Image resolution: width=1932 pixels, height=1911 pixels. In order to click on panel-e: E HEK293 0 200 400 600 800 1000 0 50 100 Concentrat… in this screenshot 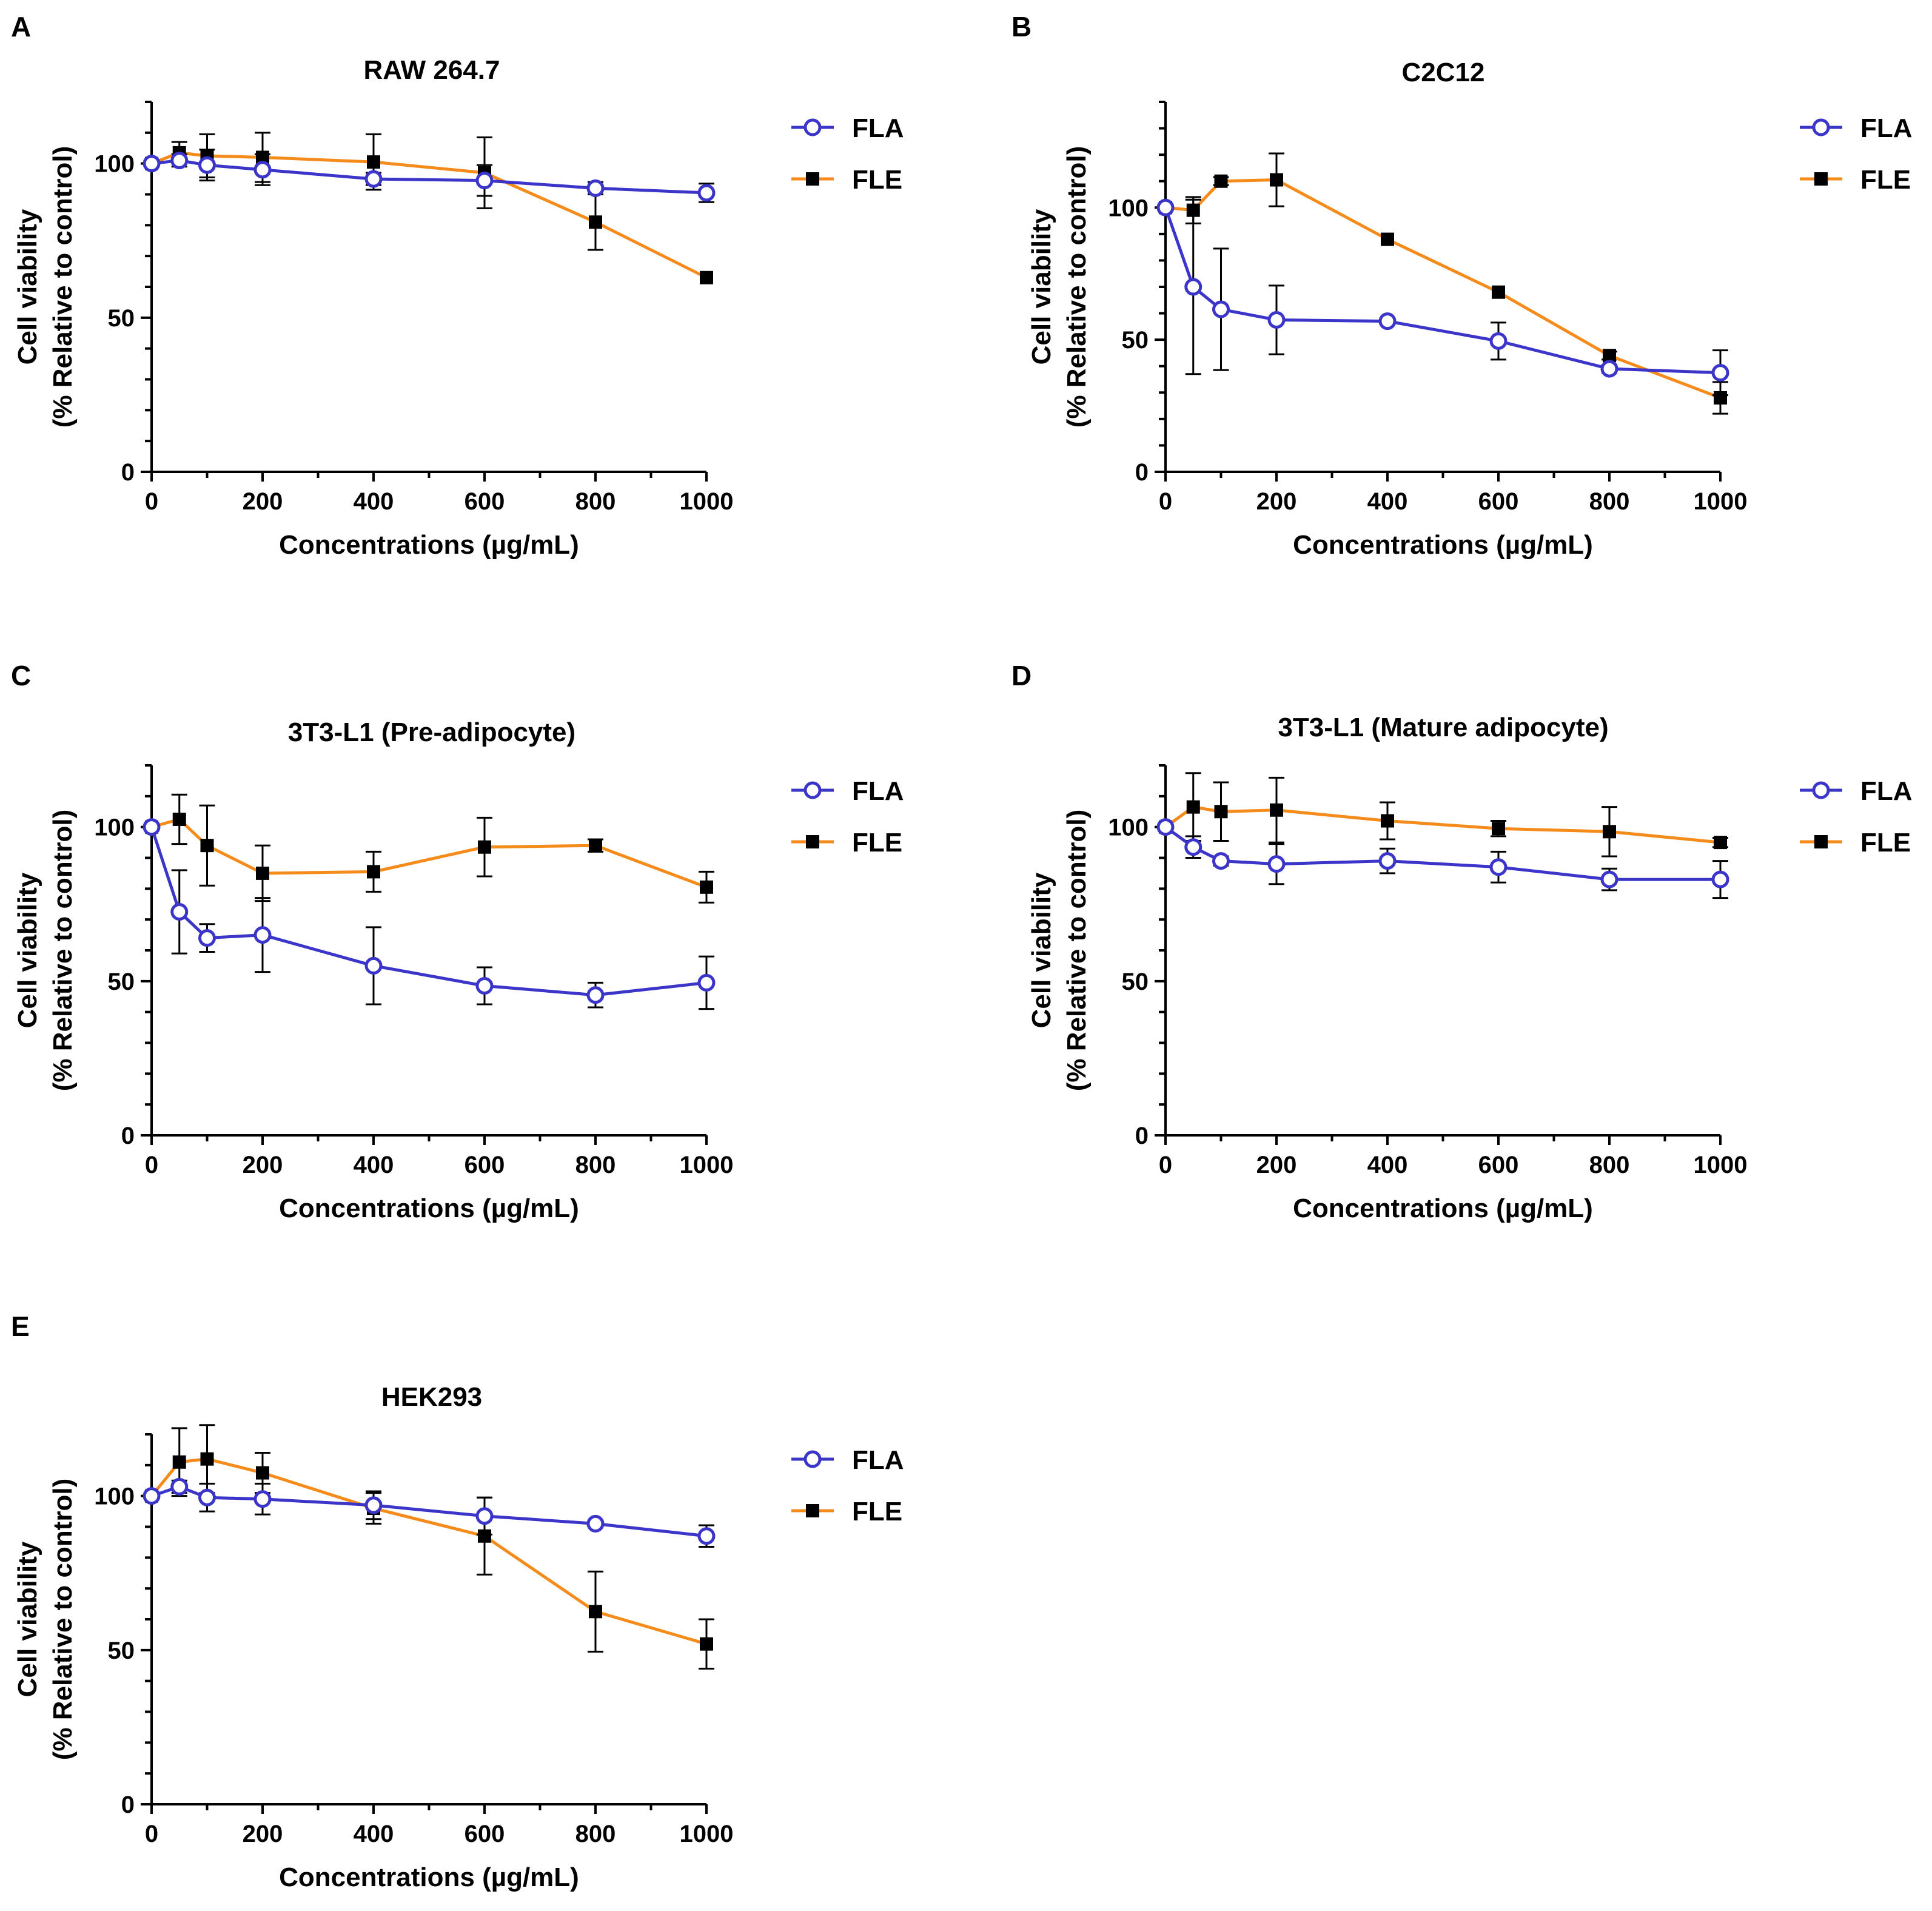, I will do `click(458, 1601)`.